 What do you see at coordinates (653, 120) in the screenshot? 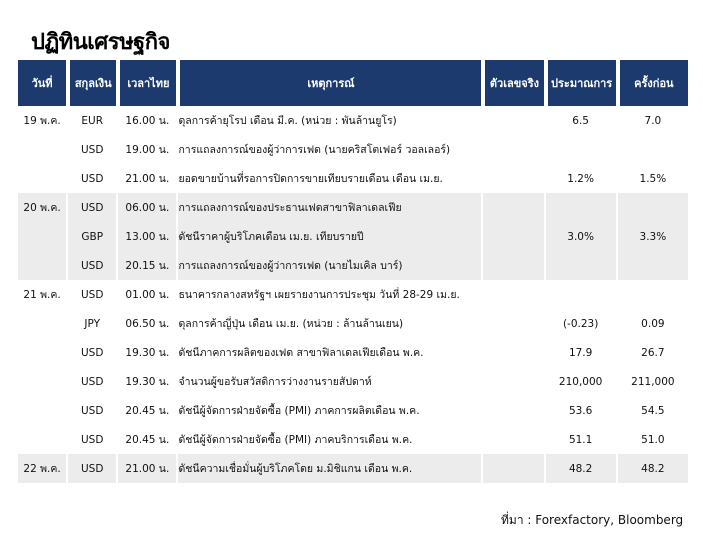
I see `cell-previous: 7.0` at bounding box center [653, 120].